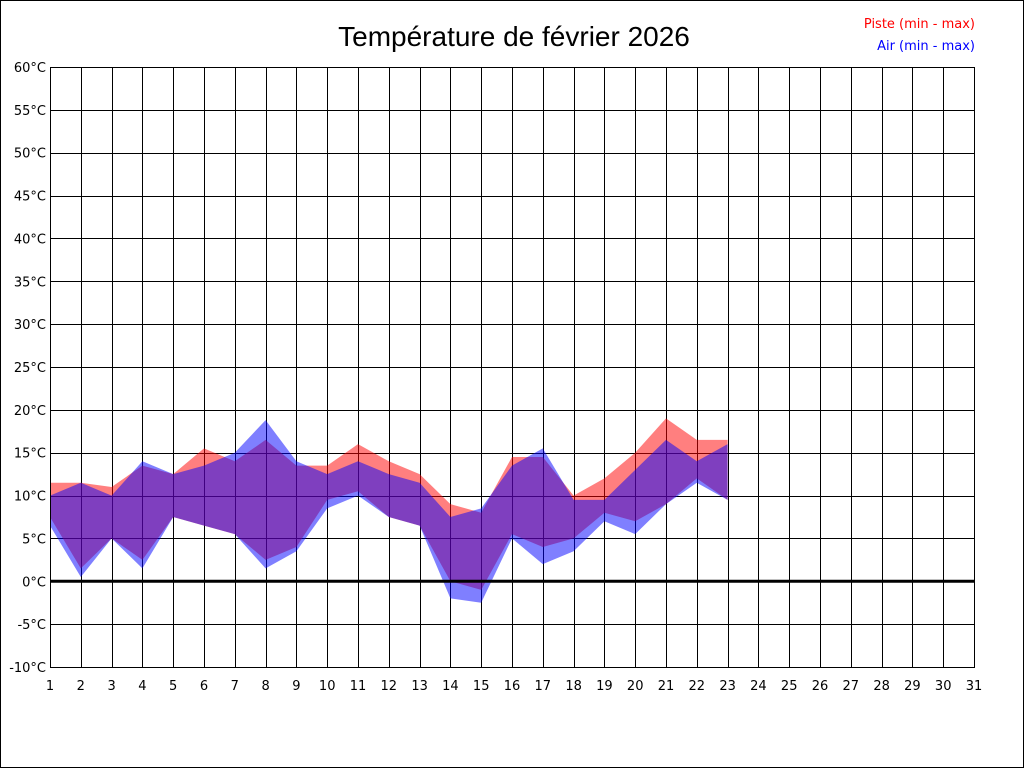  What do you see at coordinates (30, 411) in the screenshot?
I see `y-tick-label: 20°C` at bounding box center [30, 411].